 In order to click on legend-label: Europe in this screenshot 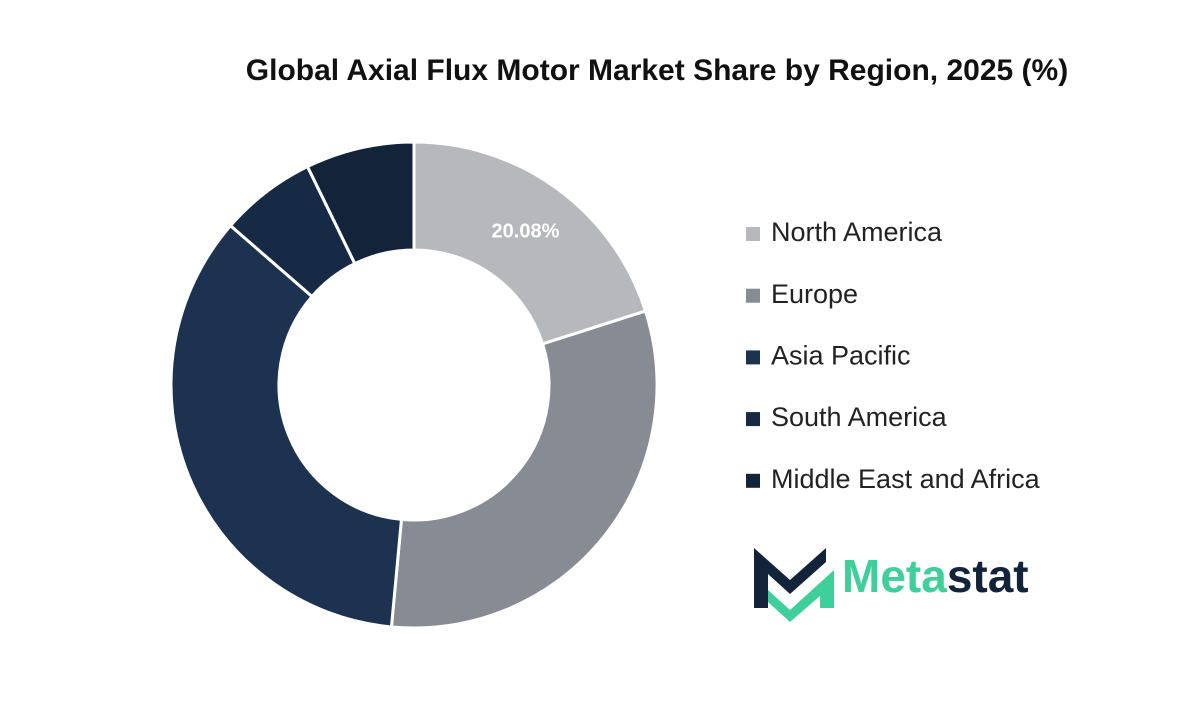, I will do `click(814, 294)`.